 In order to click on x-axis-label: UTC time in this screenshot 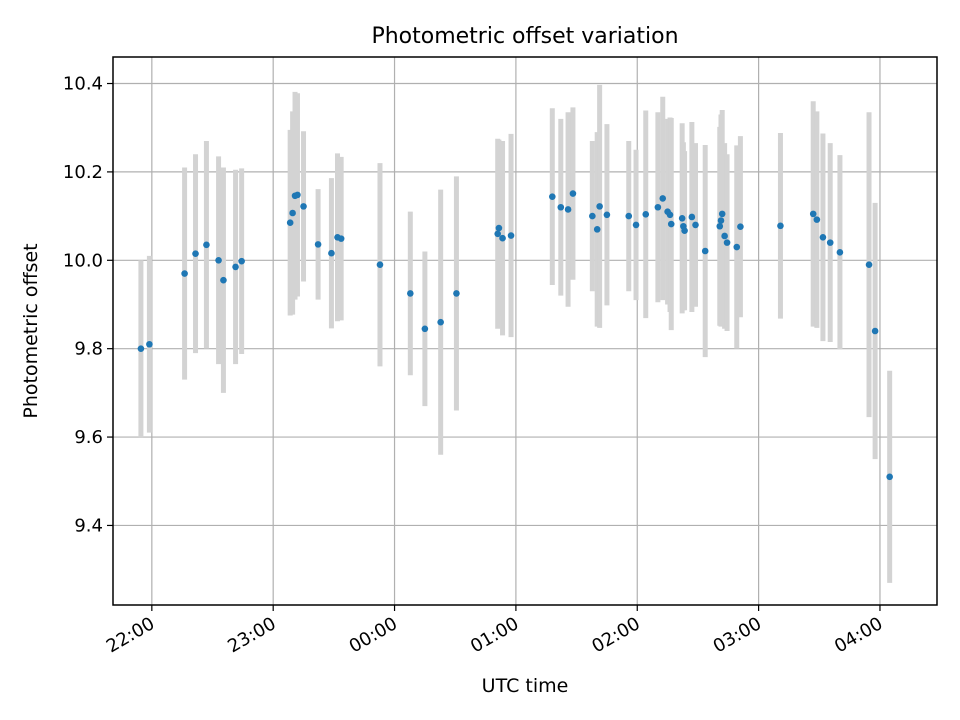, I will do `click(525, 686)`.